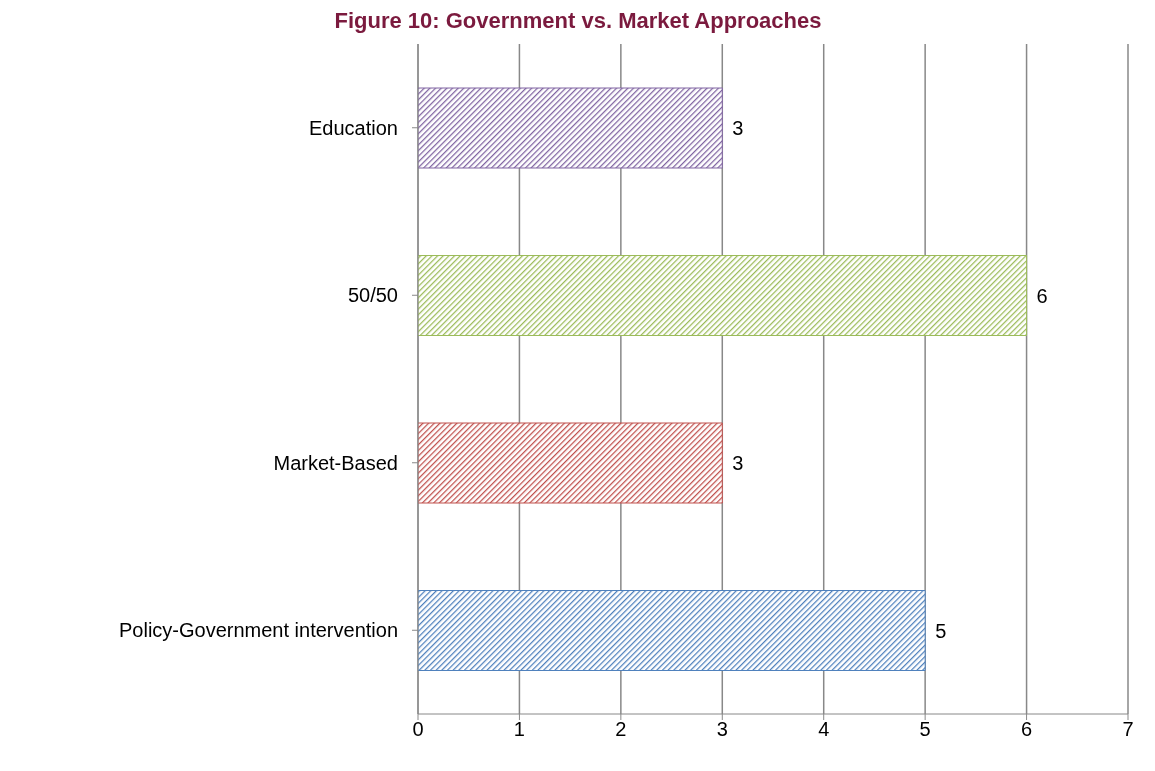 Image resolution: width=1155 pixels, height=771 pixels. I want to click on y-tick-label: Market-Based, so click(335, 462).